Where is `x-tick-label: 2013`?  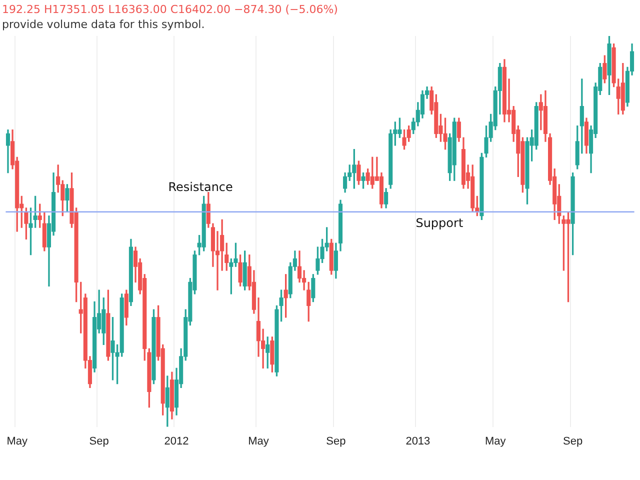 x-tick-label: 2013 is located at coordinates (418, 441).